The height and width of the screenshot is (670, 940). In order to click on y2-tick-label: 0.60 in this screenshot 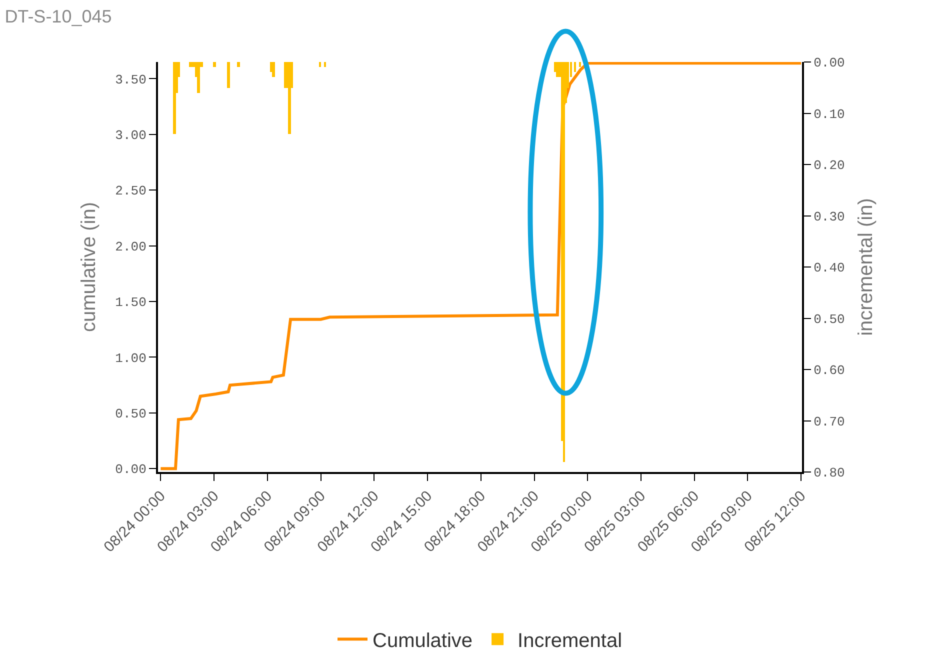, I will do `click(829, 370)`.